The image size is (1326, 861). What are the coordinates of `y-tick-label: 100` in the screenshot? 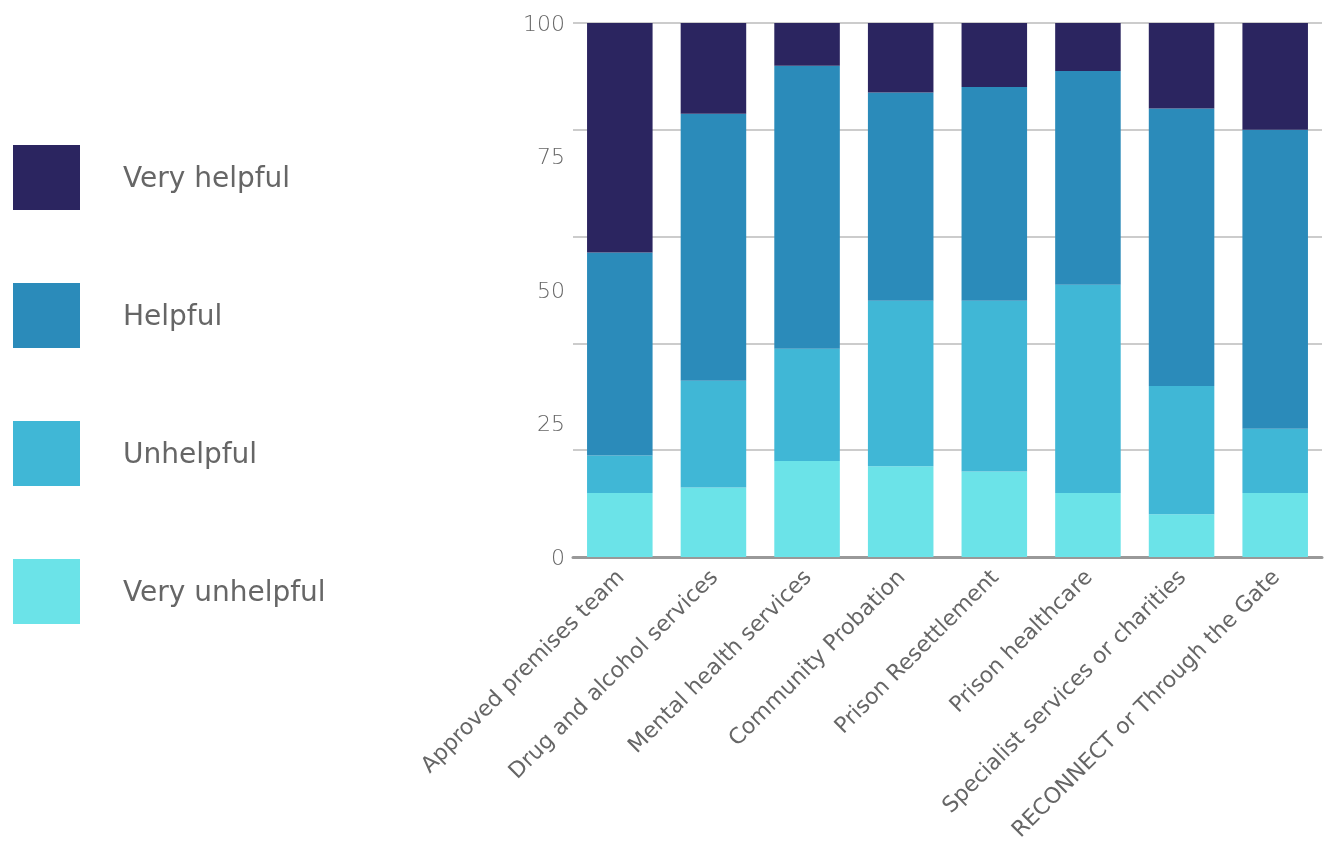 It's located at (544, 23).